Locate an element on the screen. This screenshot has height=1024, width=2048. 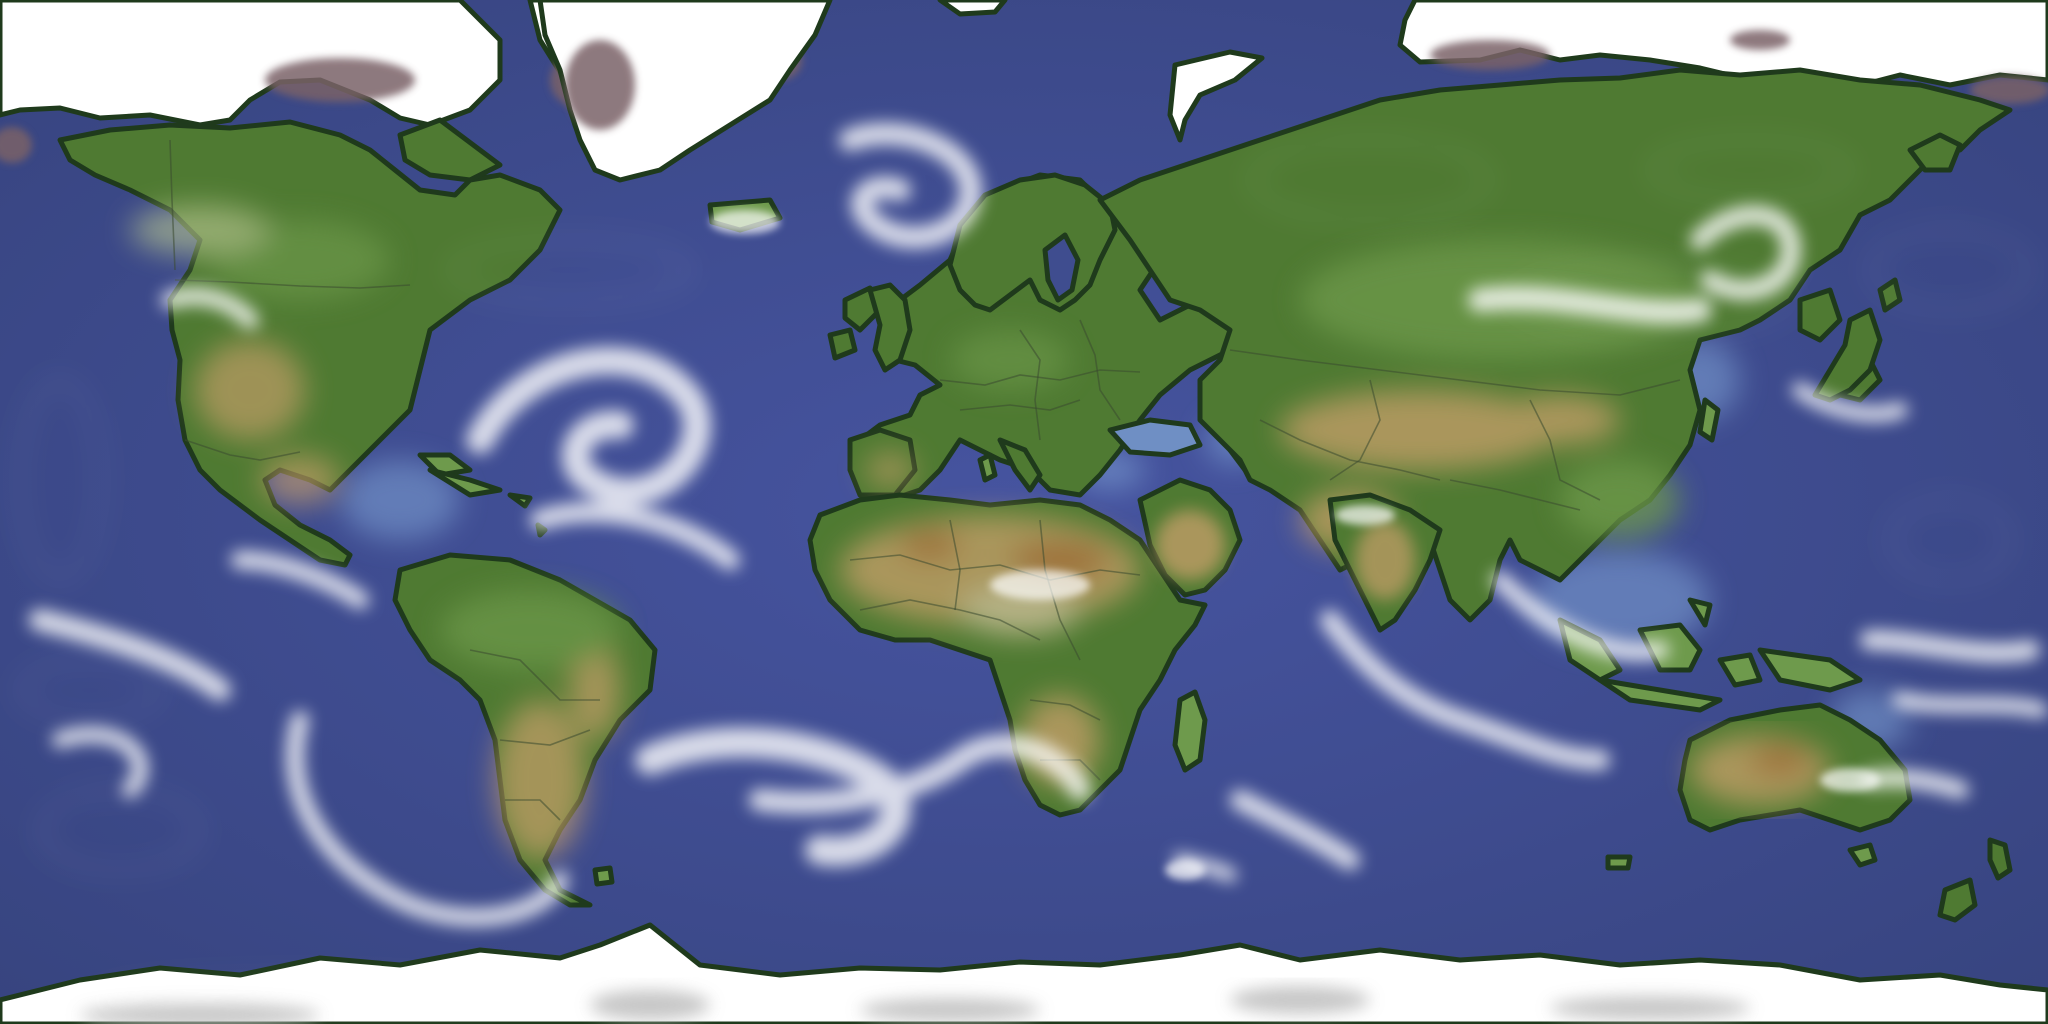
greenland is located at coordinates (685, 91).